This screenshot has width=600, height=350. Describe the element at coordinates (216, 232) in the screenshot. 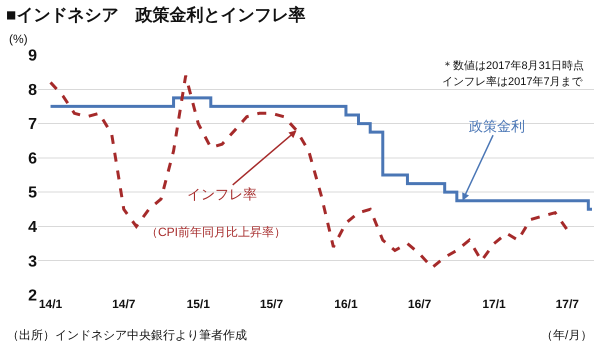

I see `annotation: （CPI前年同月比上昇率）` at that location.